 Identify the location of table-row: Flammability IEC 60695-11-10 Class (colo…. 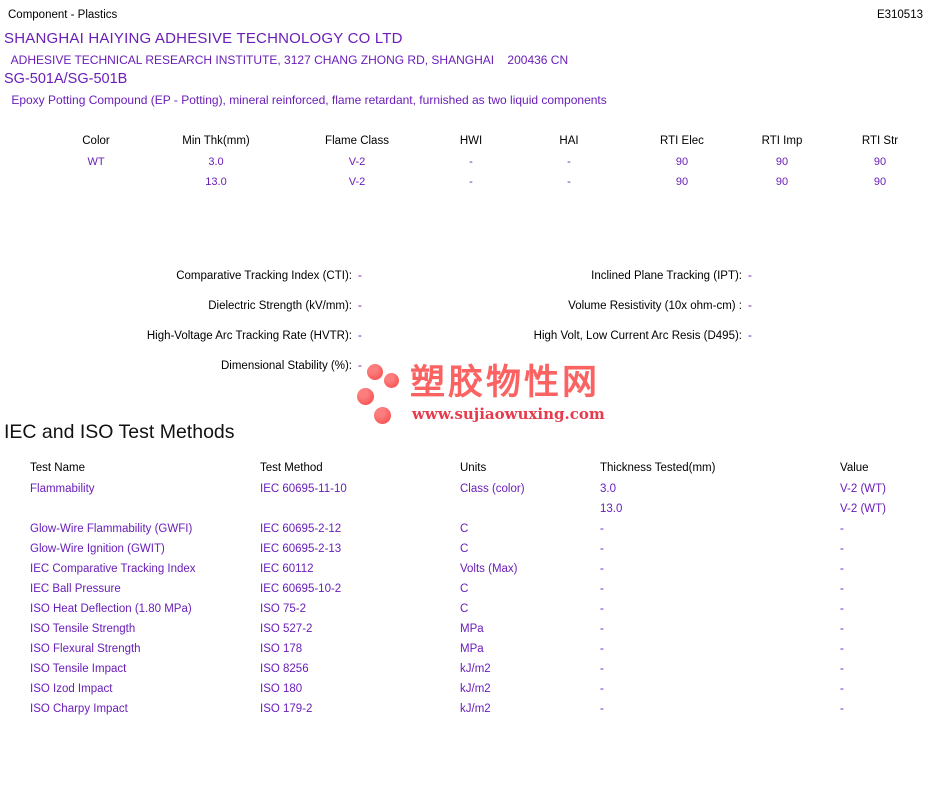
(480, 489).